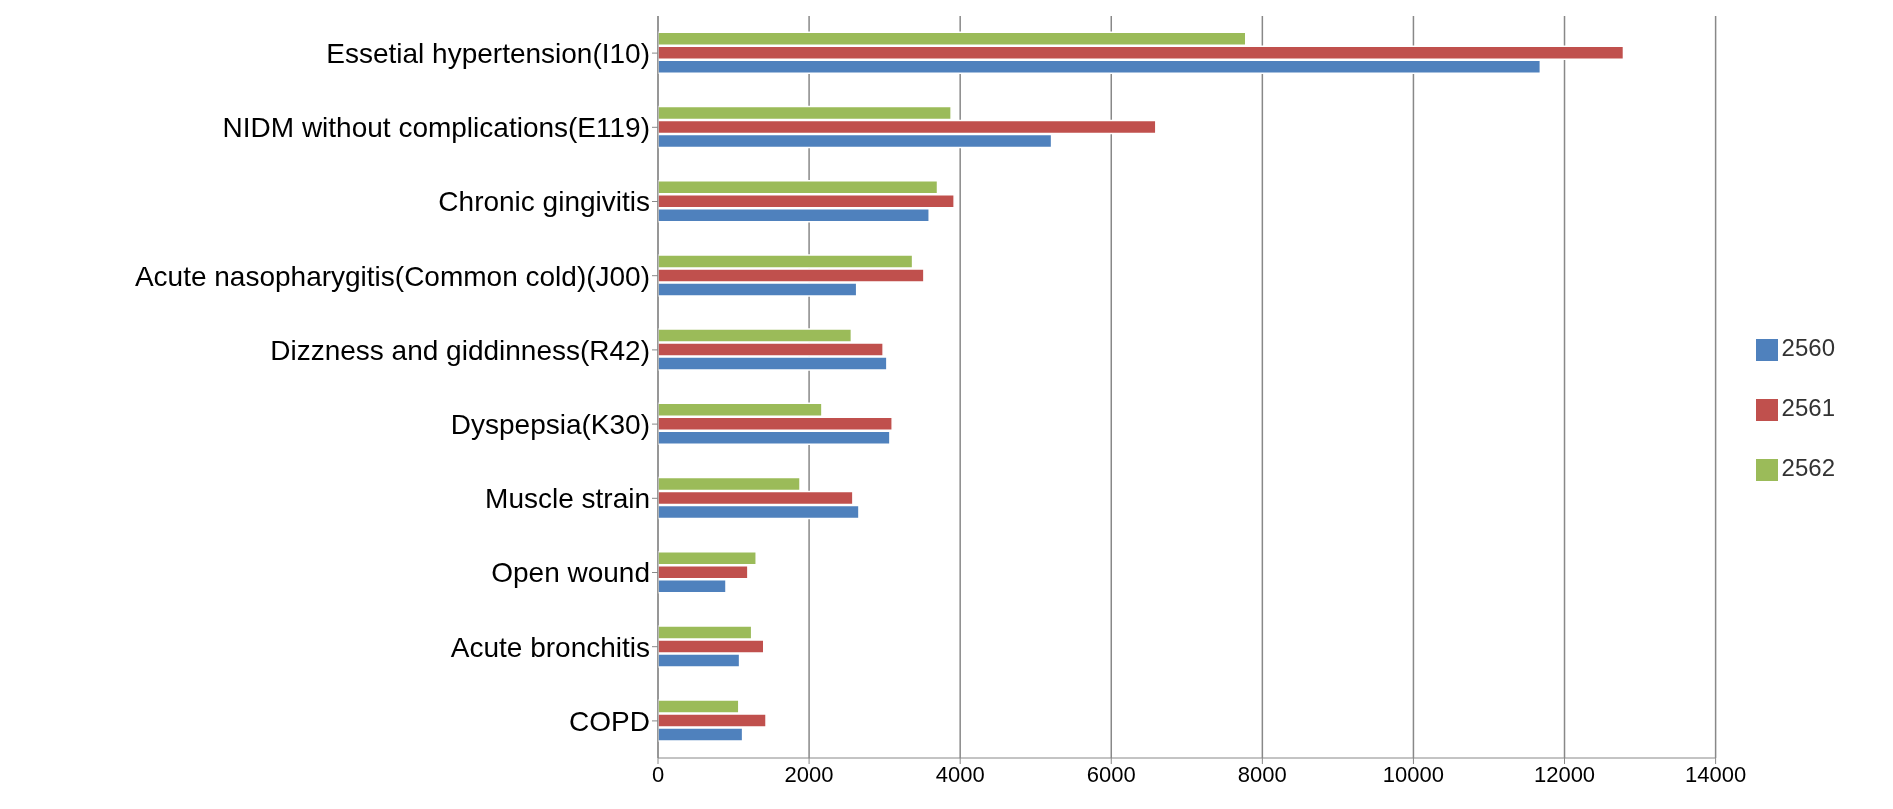  What do you see at coordinates (392, 276) in the screenshot?
I see `y-tick-label: Acute nasopharygitis(Common cold)(J00)` at bounding box center [392, 276].